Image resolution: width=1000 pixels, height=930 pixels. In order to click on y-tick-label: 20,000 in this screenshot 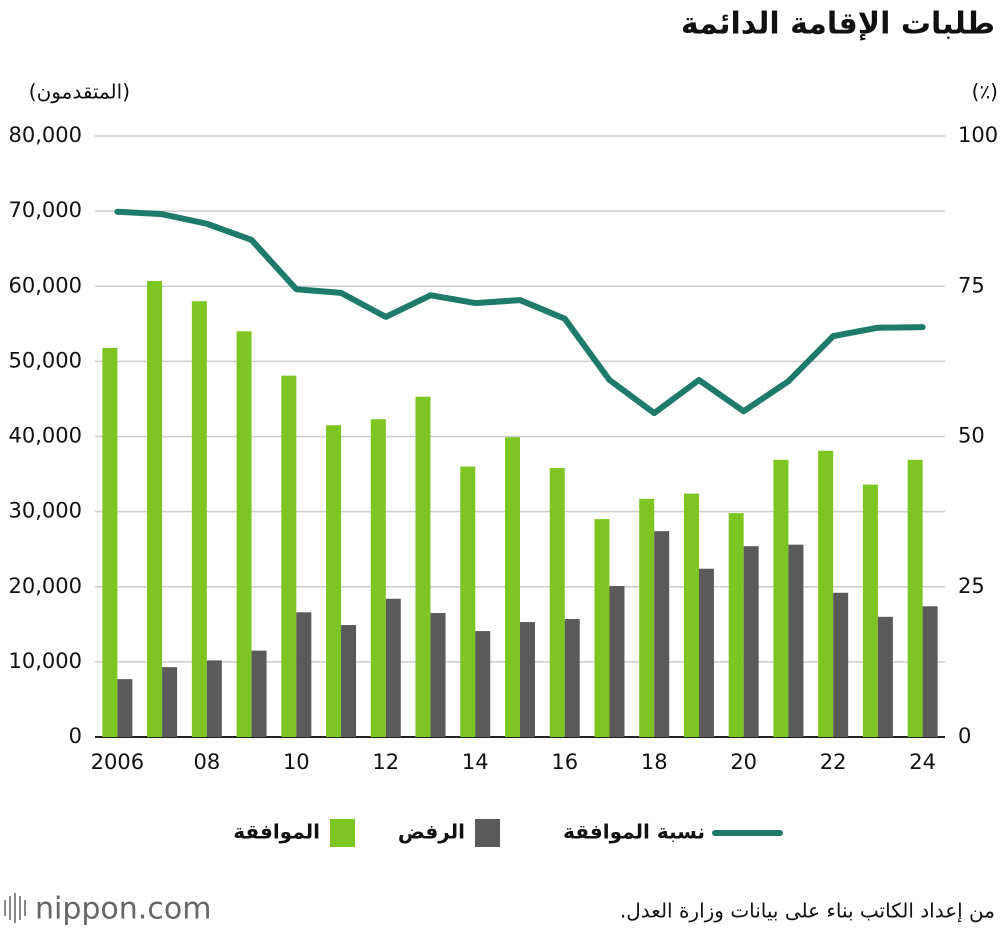, I will do `click(45, 586)`.